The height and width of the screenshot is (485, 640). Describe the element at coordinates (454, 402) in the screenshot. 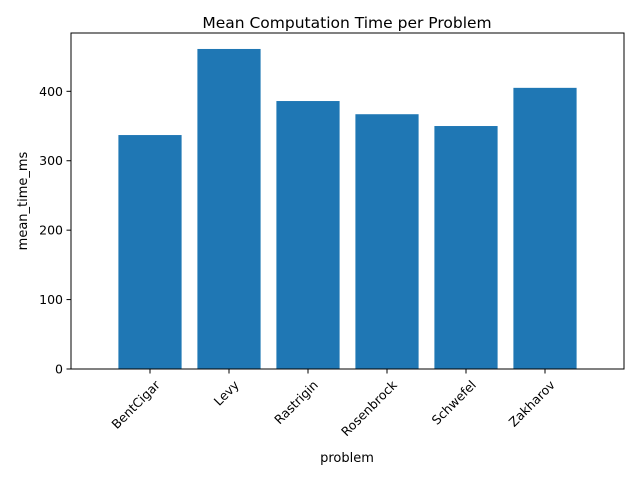

I see `x-tick-label-schwefel: Schwefel` at that location.